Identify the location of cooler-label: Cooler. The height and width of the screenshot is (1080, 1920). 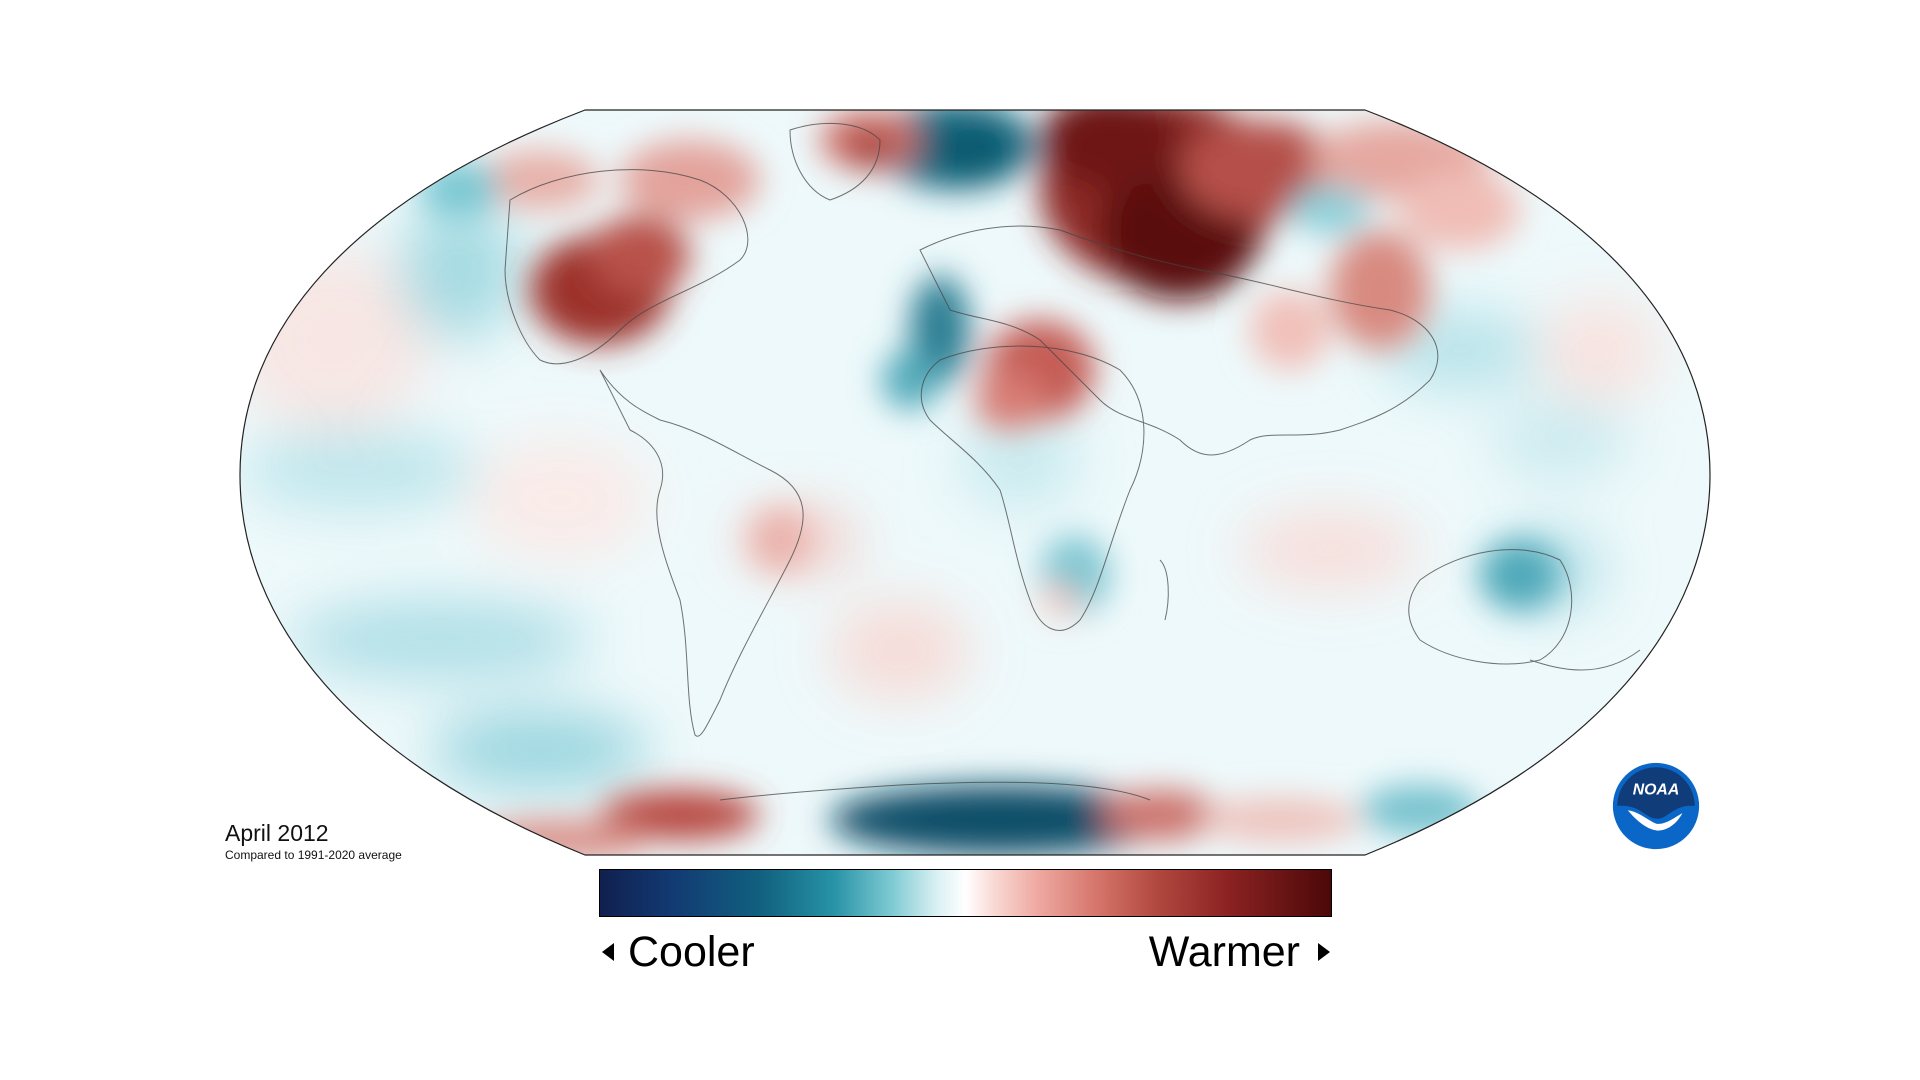
(678, 952).